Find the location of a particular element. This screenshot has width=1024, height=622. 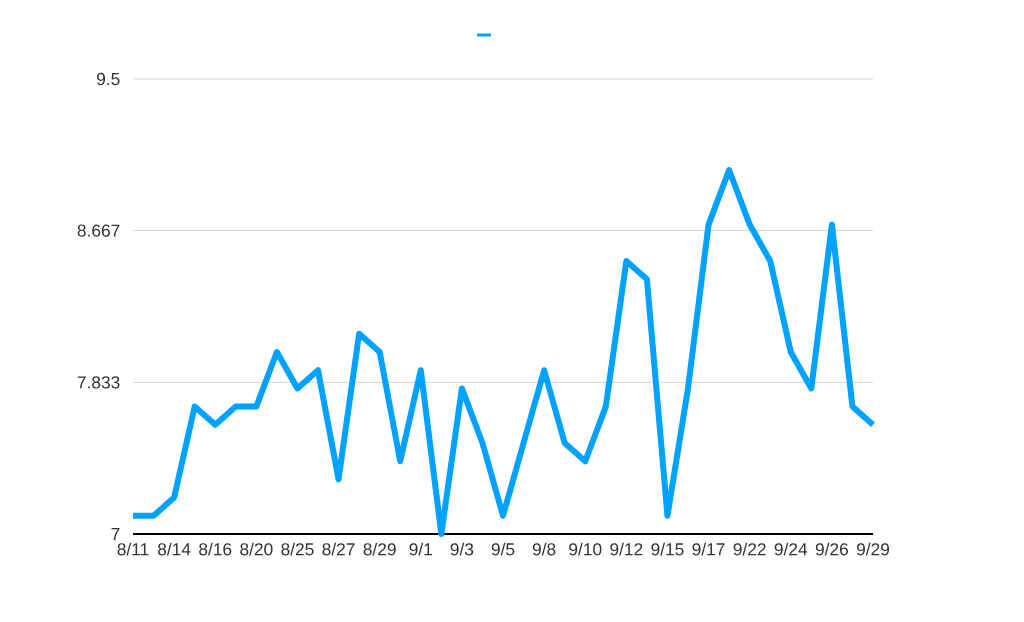

x-tick-label: 8/14 is located at coordinates (174, 549).